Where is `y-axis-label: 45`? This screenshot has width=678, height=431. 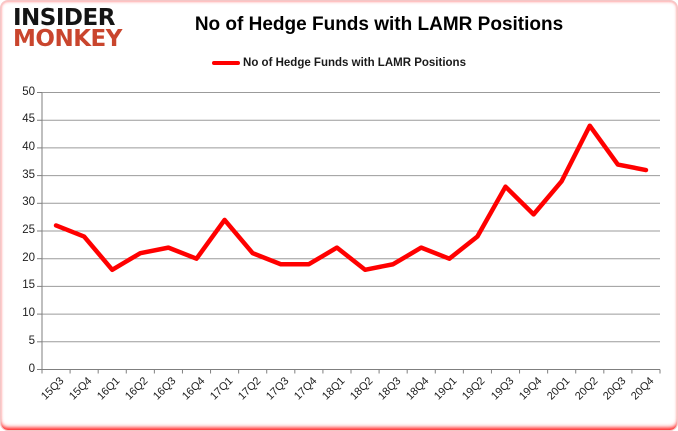 y-axis-label: 45 is located at coordinates (28, 119).